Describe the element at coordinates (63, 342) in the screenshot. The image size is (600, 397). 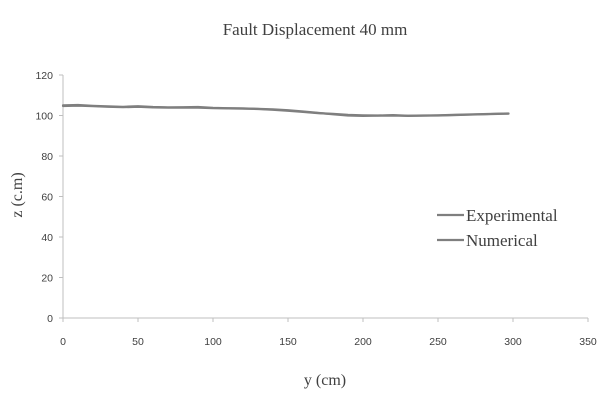
I see `x-tick-label: 0` at that location.